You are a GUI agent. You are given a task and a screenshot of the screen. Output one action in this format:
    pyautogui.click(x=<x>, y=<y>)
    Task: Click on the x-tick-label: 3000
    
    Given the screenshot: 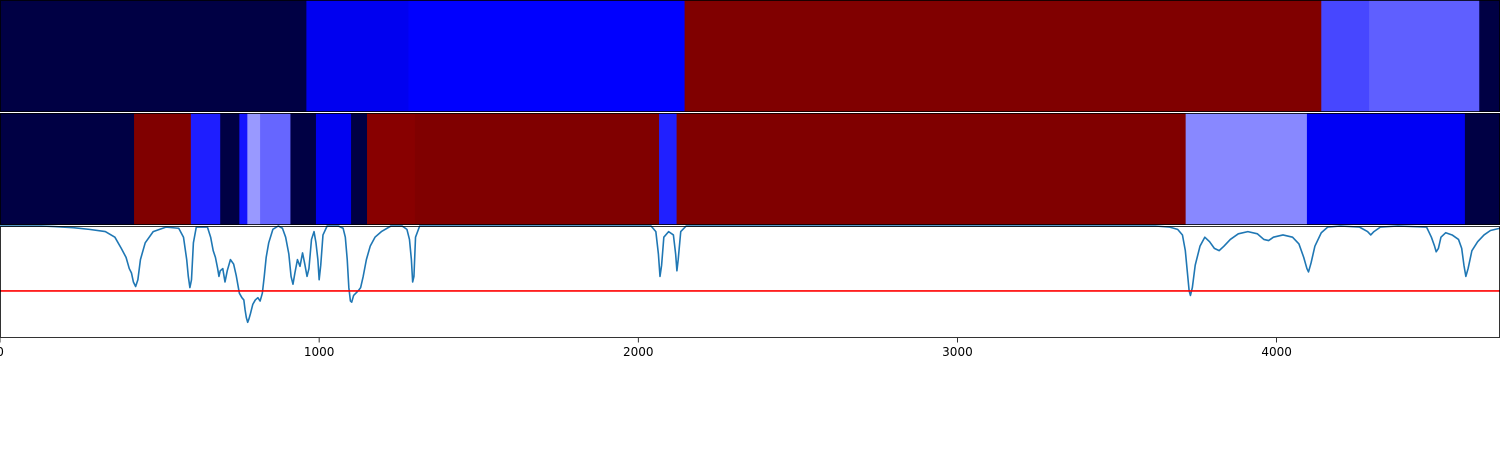 What is the action you would take?
    pyautogui.click(x=957, y=352)
    